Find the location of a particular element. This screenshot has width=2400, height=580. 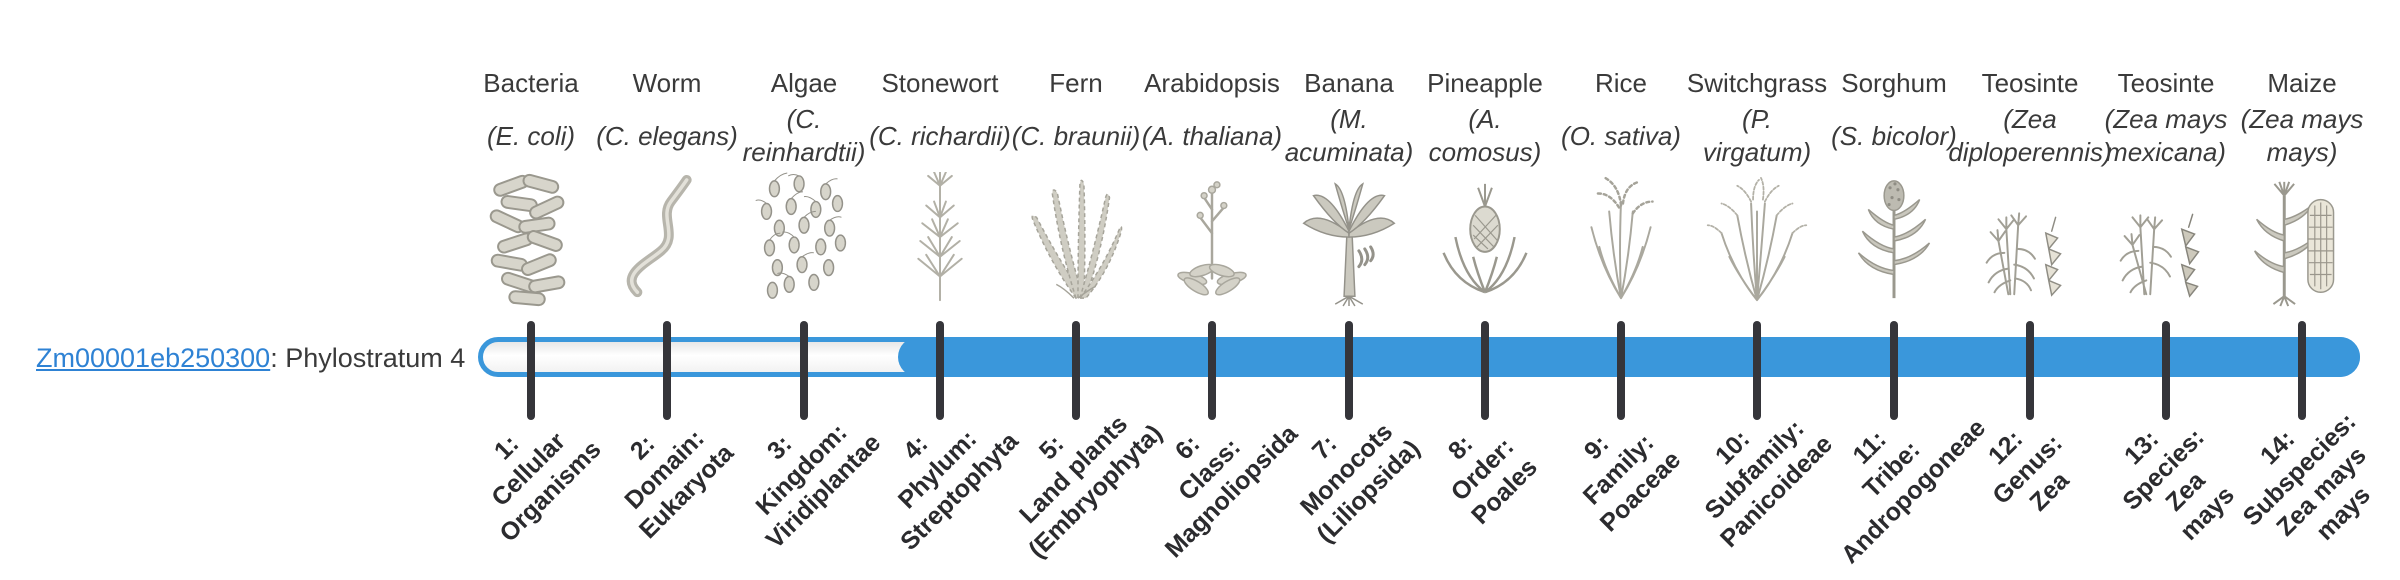

organism-scientific-name: (C. elegans) is located at coordinates (667, 135).